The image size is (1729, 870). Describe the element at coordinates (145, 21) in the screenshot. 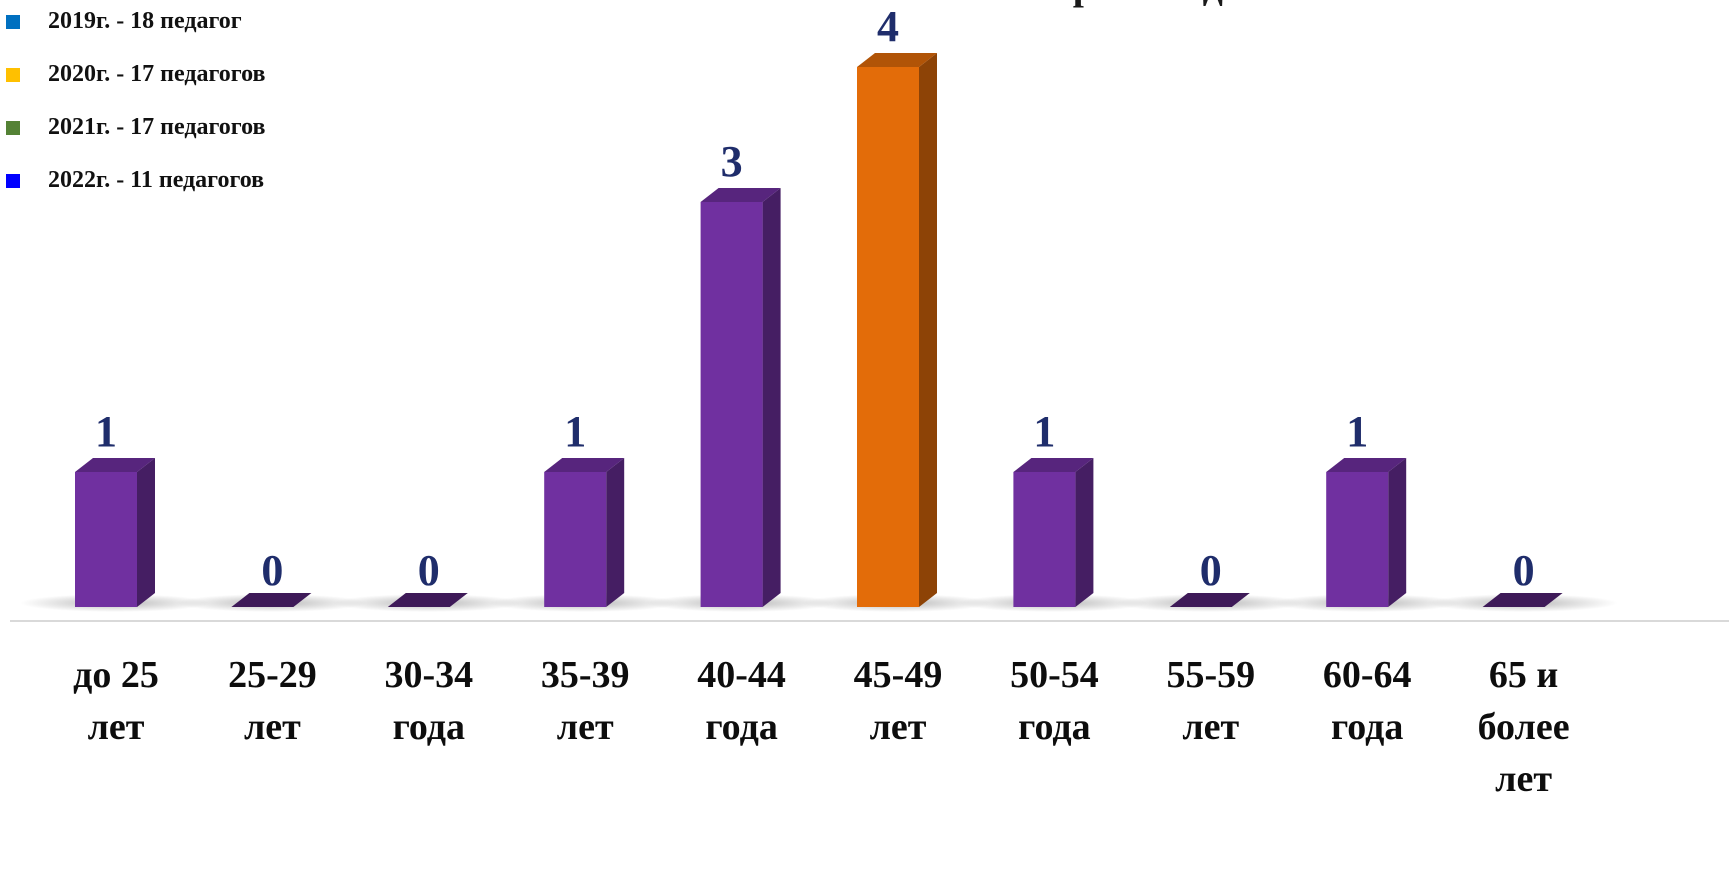

I see `legend-label: 2019г. - 18 педагог` at that location.